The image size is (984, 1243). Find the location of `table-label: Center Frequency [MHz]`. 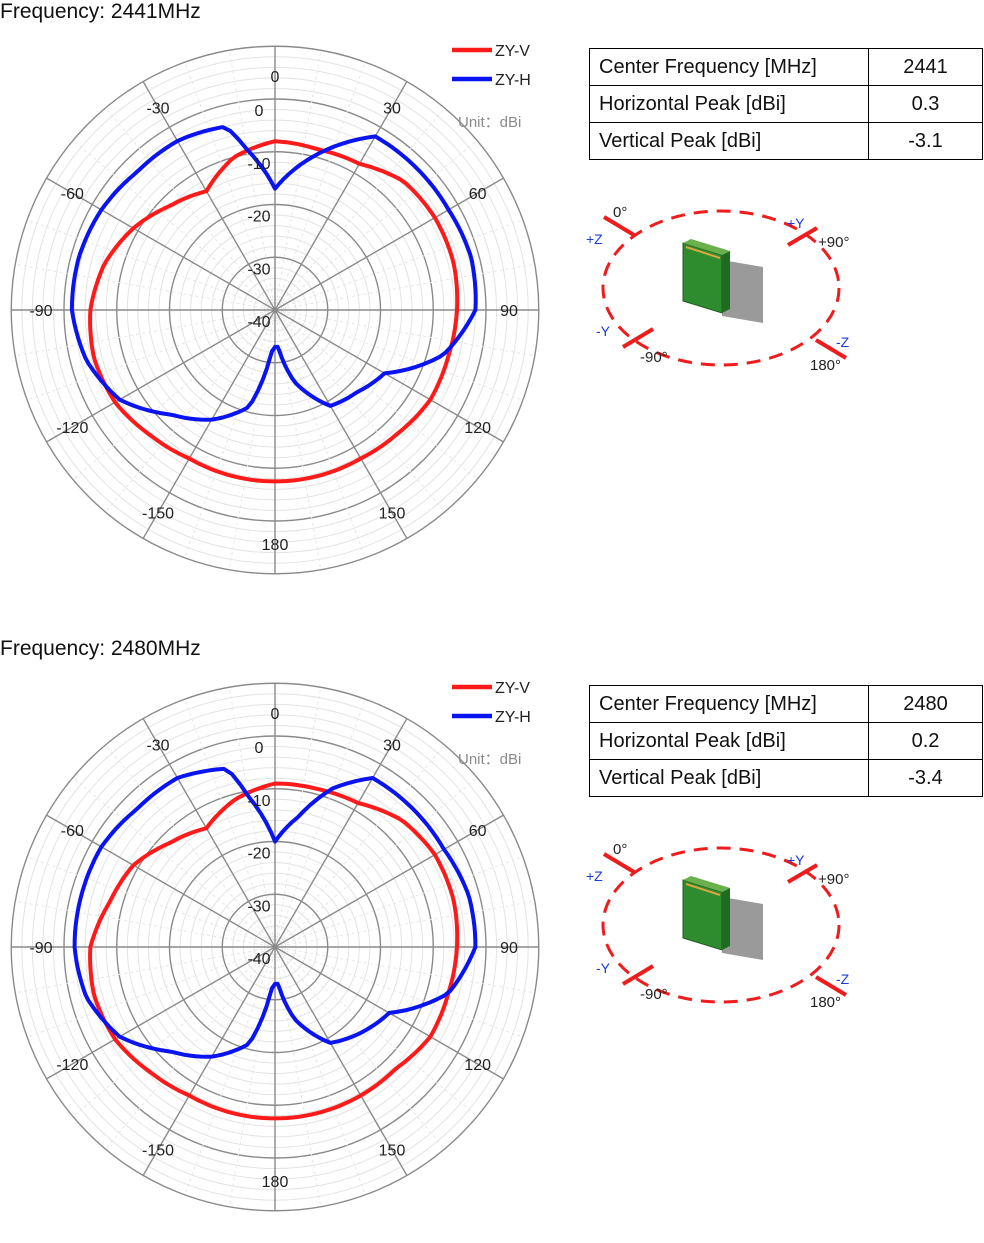

table-label: Center Frequency [MHz] is located at coordinates (729, 704).